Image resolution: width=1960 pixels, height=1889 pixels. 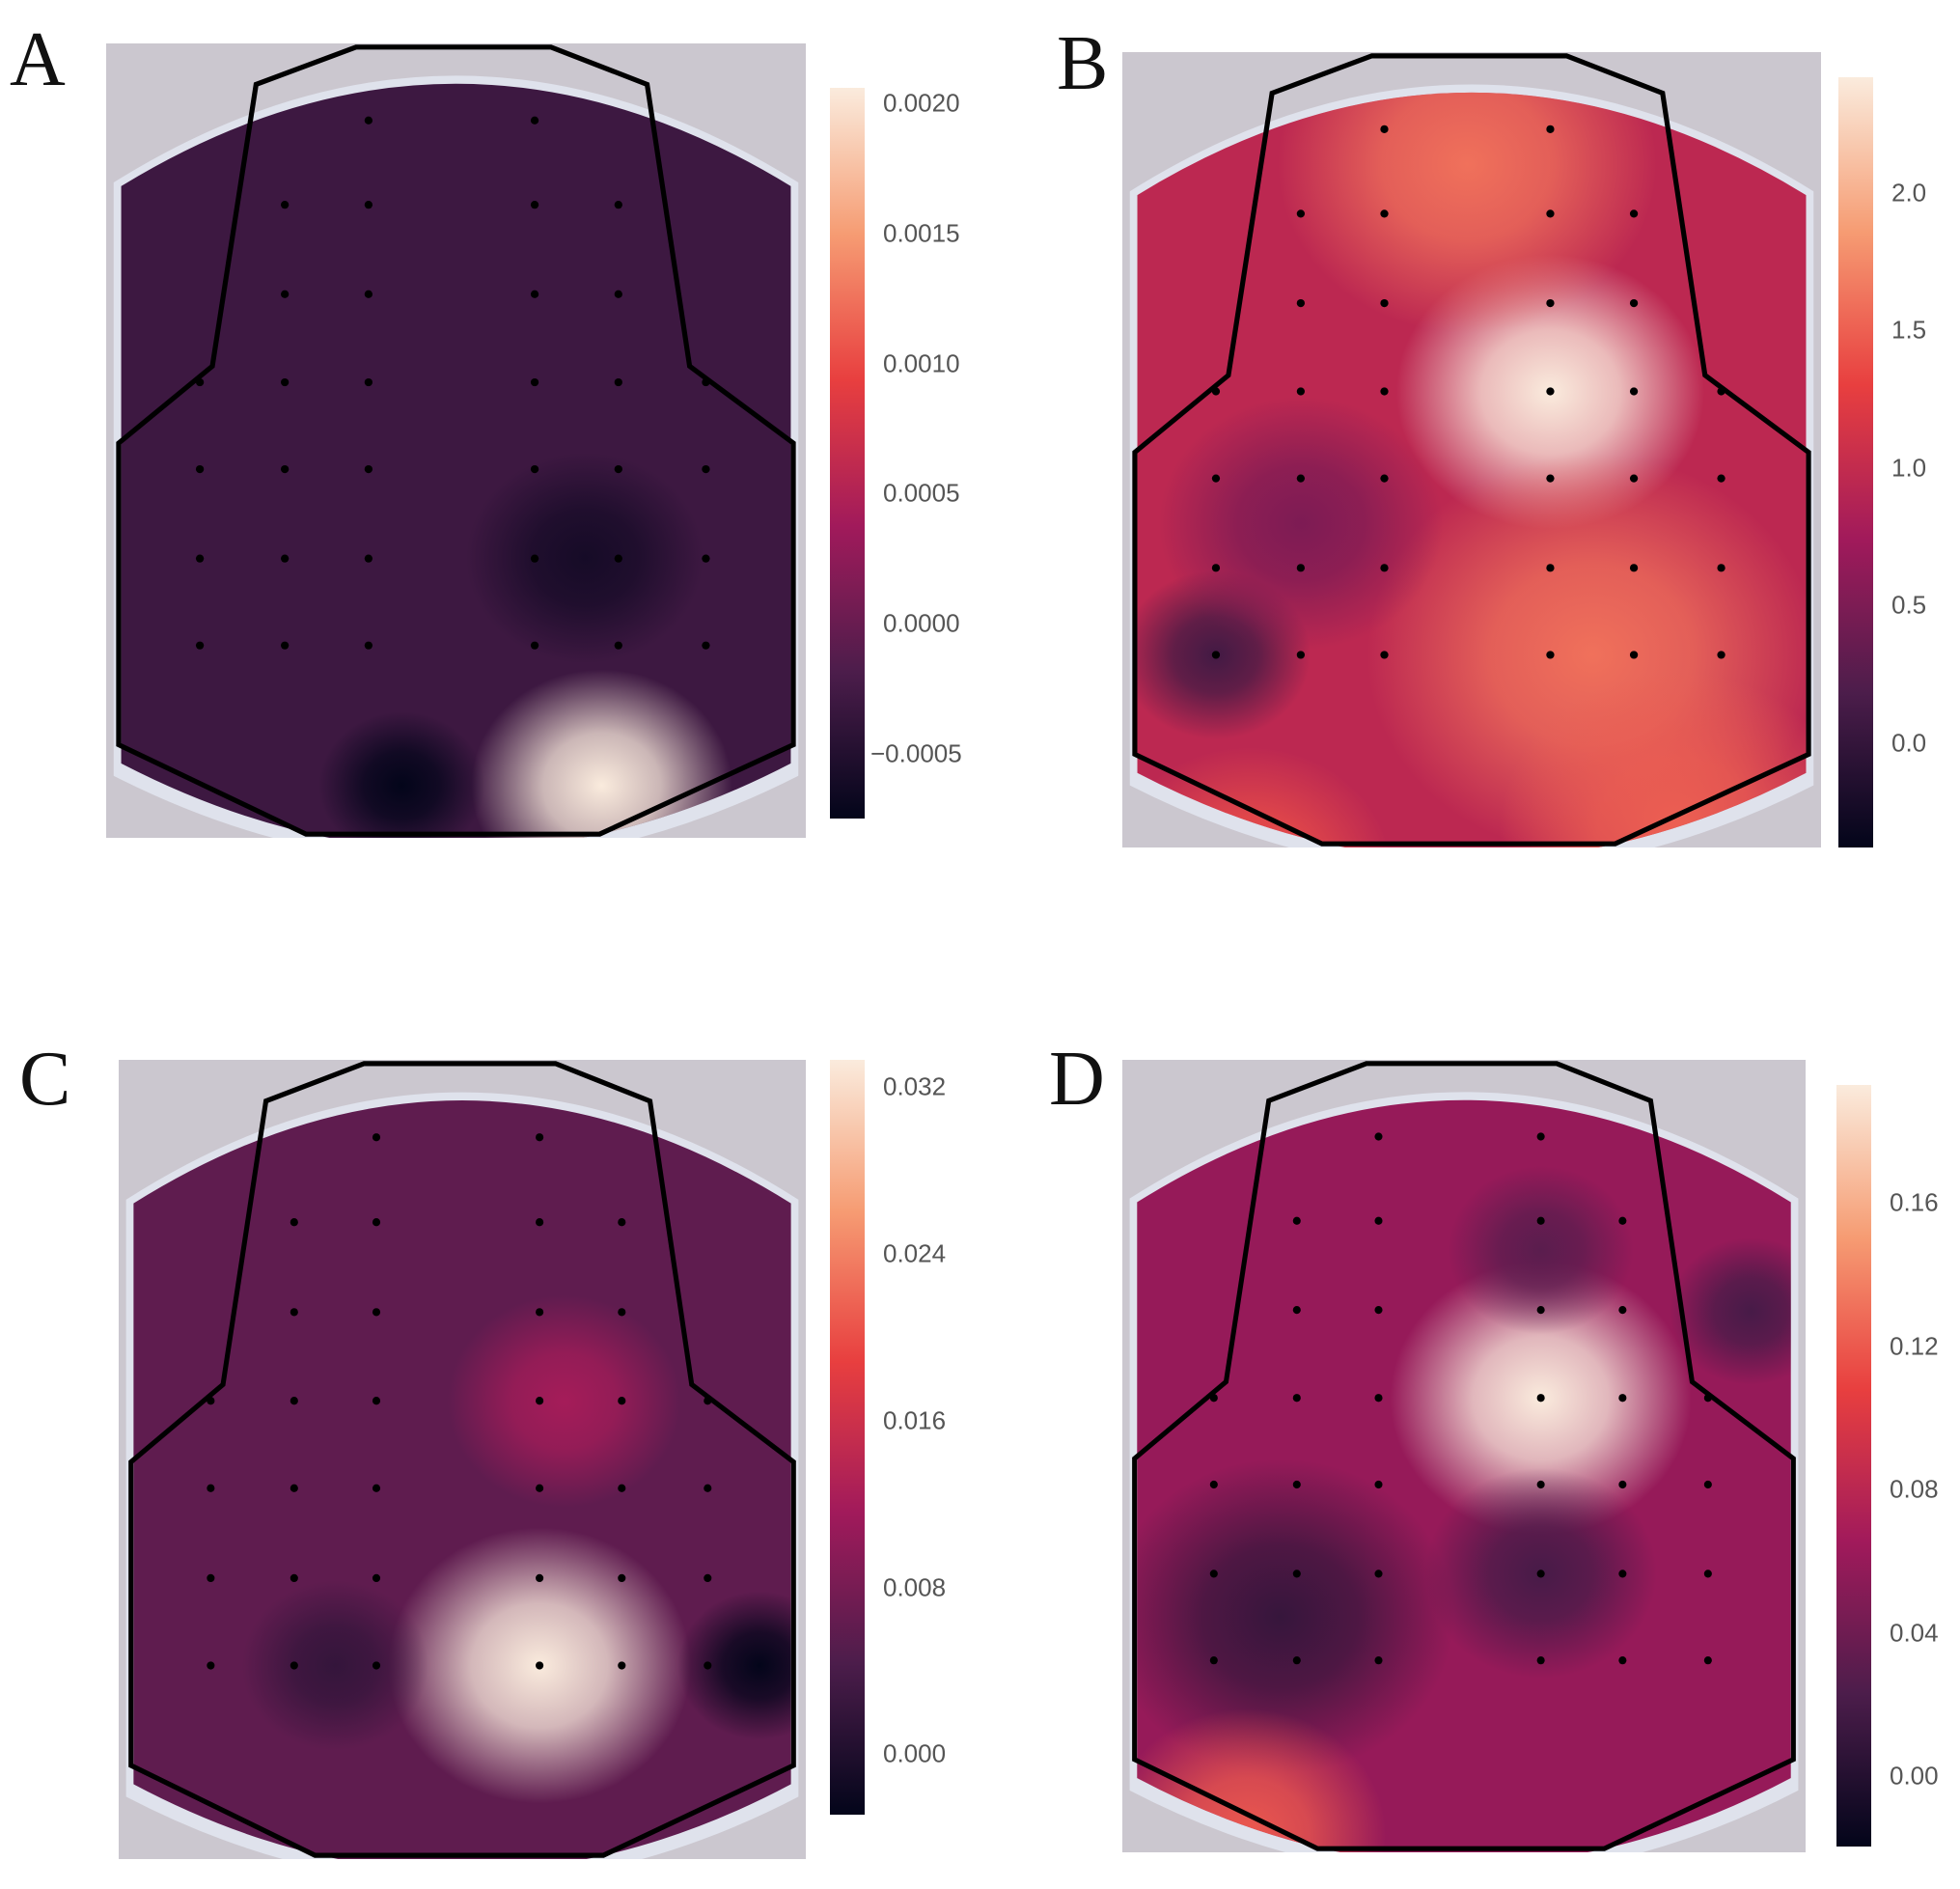 I want to click on colorbar-tick-label: 2.0, so click(x=1909, y=193).